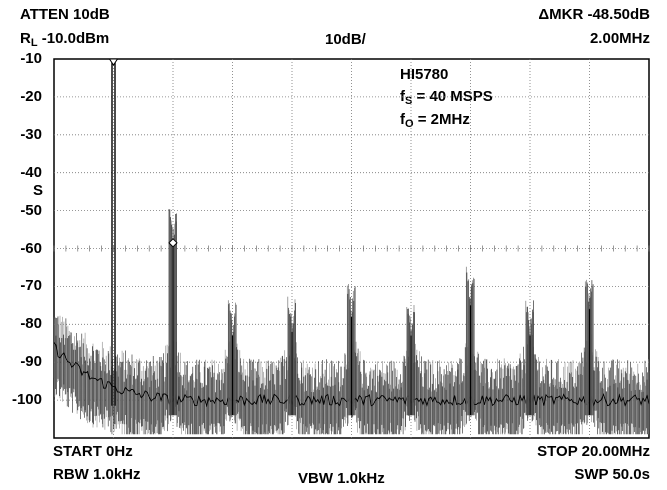 The width and height of the screenshot is (667, 490). What do you see at coordinates (31, 58) in the screenshot?
I see `y-tick-label: -10` at bounding box center [31, 58].